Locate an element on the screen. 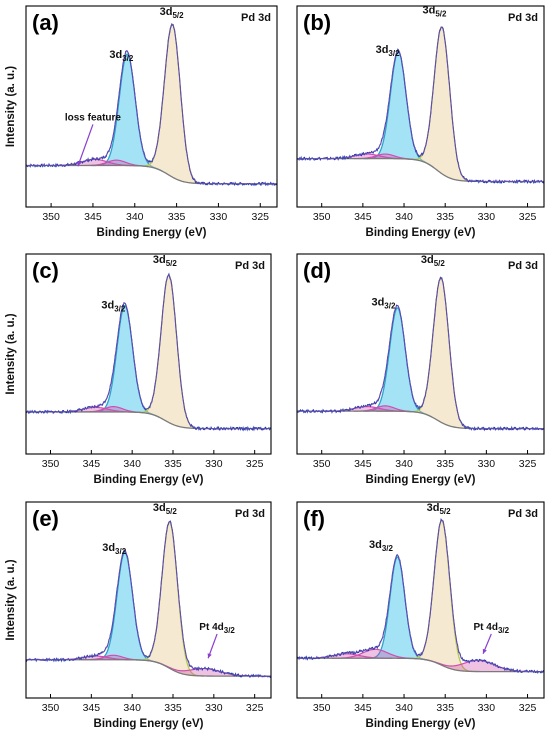 The height and width of the screenshot is (743, 550). raw-spectrum is located at coordinates (148, 352).